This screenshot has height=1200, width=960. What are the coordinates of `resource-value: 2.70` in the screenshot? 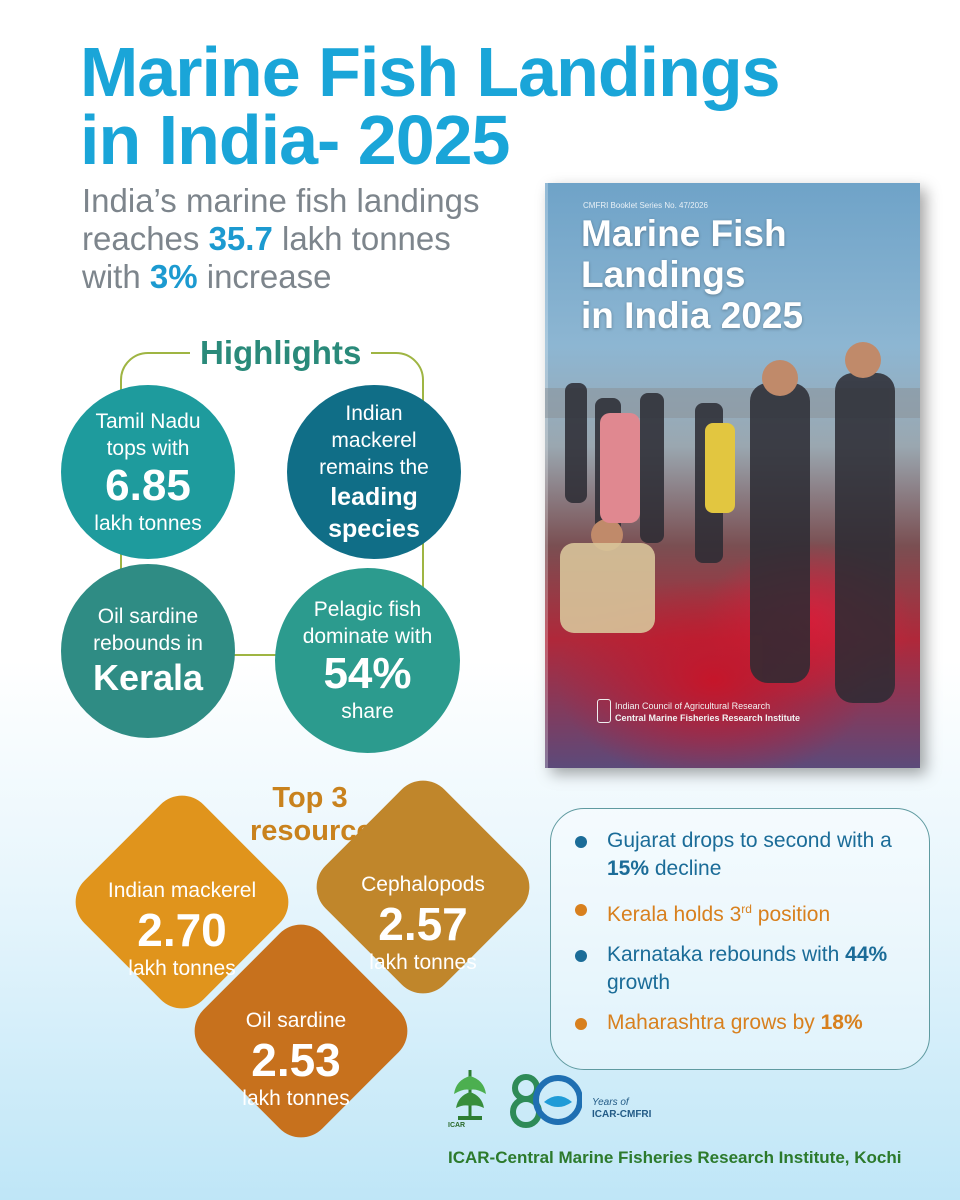 It's located at (182, 930).